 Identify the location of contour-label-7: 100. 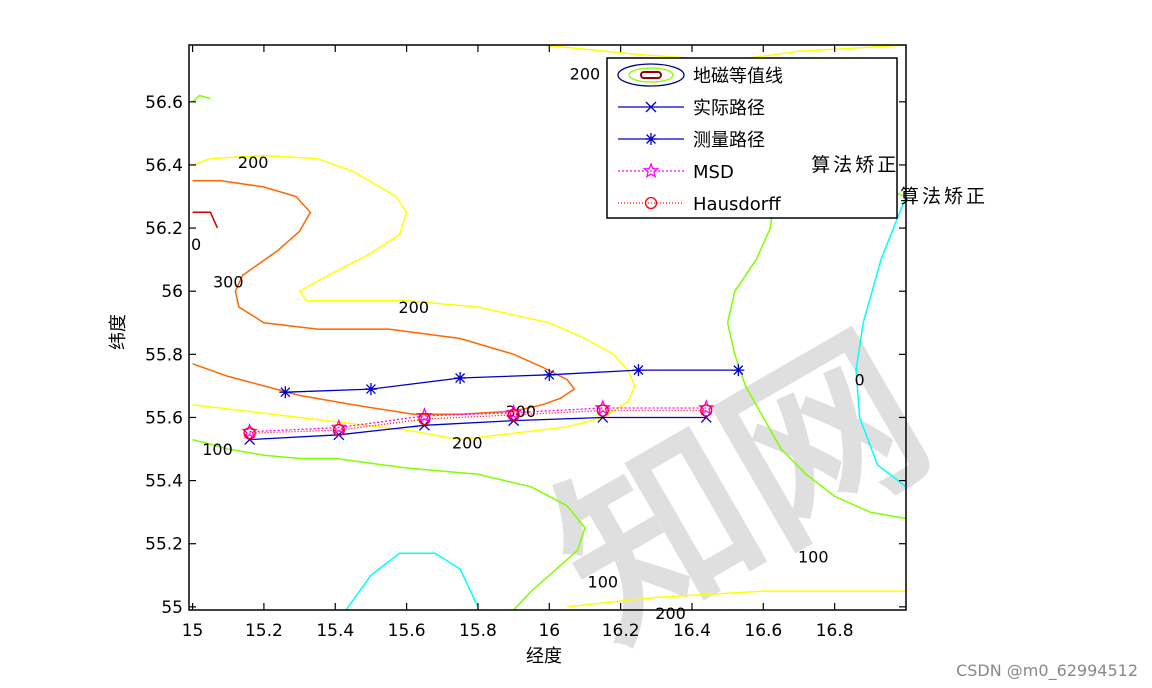
(217, 449).